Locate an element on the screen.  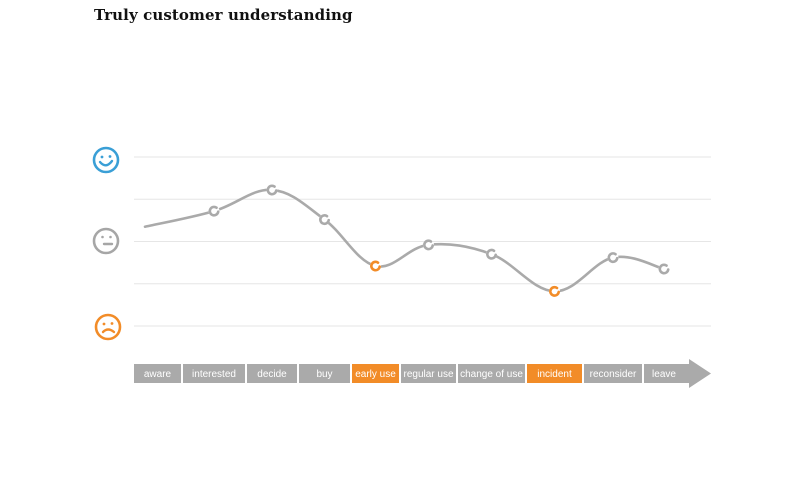
stage-label: interested is located at coordinates (214, 374).